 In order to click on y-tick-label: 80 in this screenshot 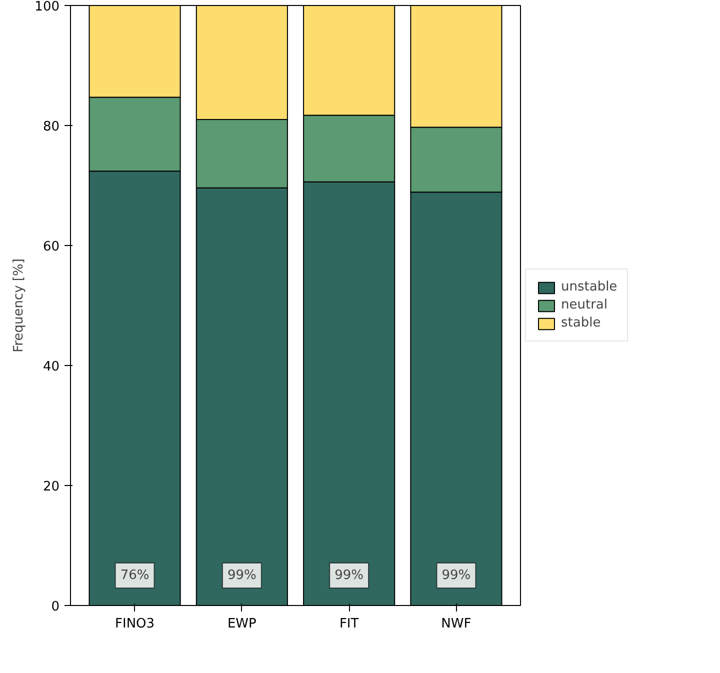, I will do `click(51, 127)`.